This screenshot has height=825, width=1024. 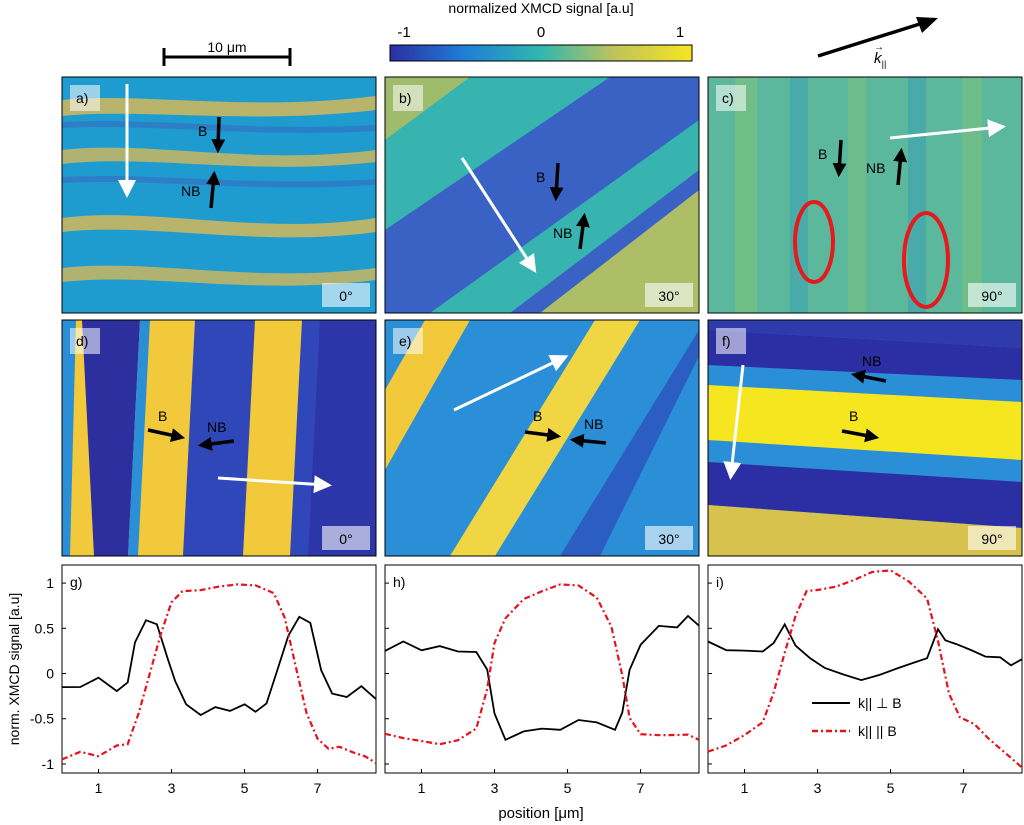 I want to click on panel-label-f: f), so click(x=731, y=341).